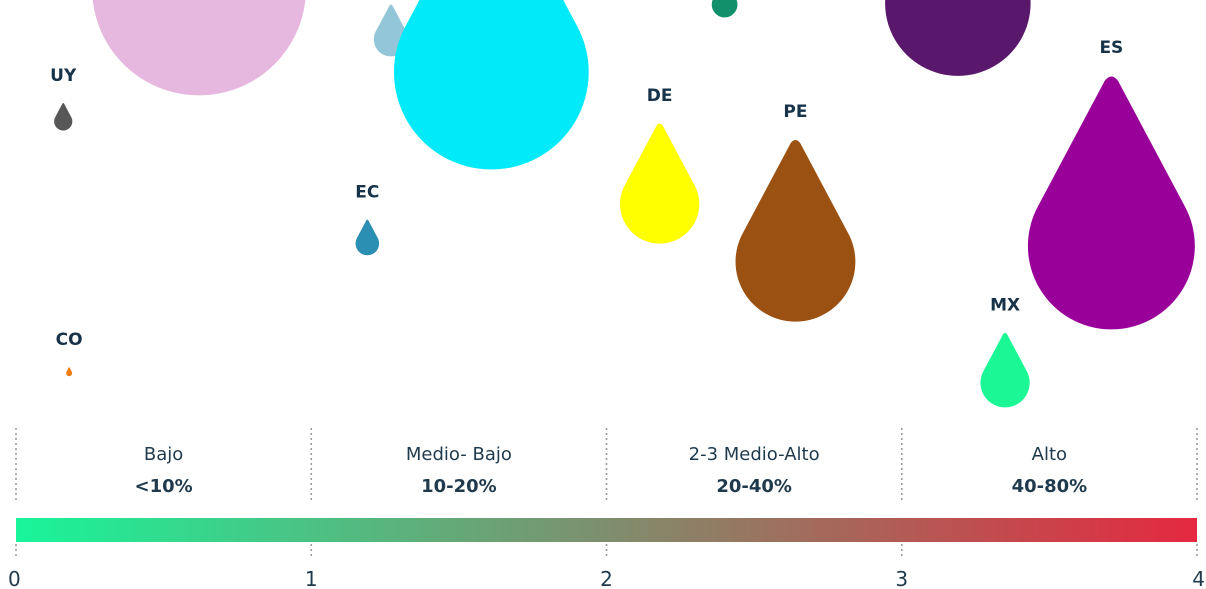  Describe the element at coordinates (606, 530) in the screenshot. I see `gradient-scale-bar` at that location.